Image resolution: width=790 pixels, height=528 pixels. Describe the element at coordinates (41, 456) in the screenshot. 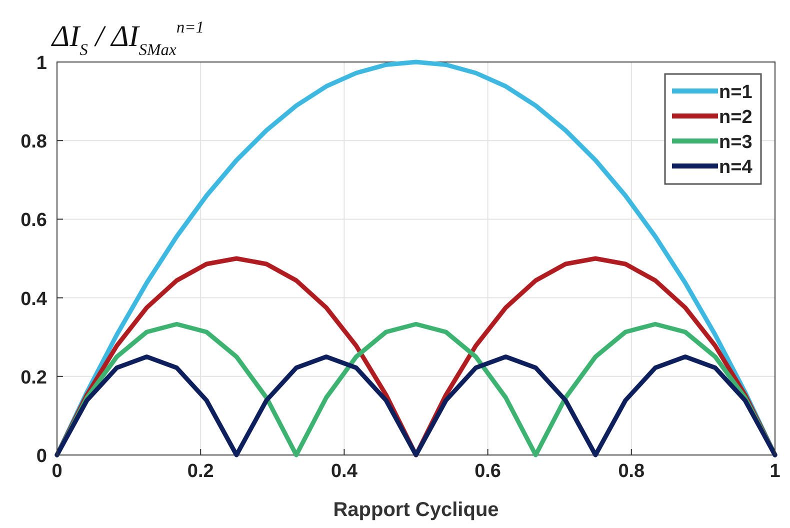

I see `y-tick-label: 0` at that location.